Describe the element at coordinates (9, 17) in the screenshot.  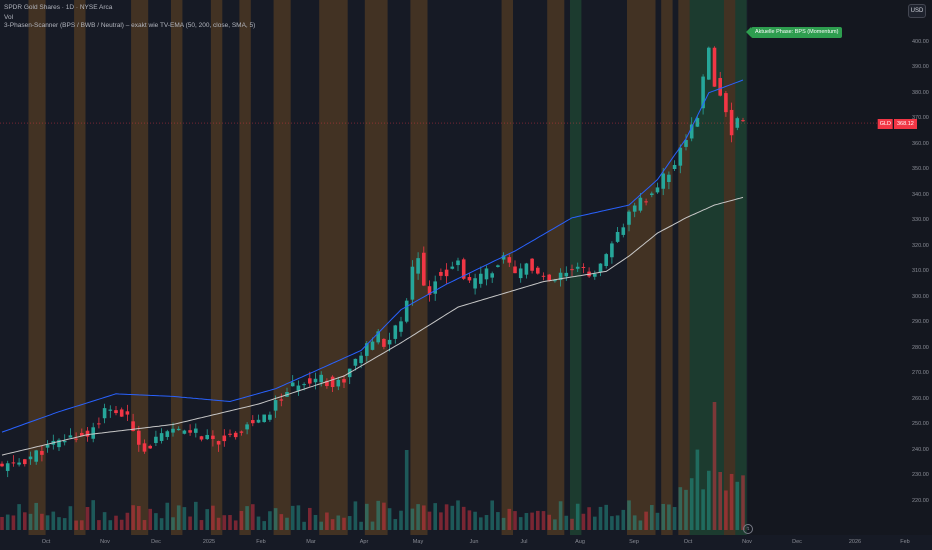
I see `volume-indicator-label: Vol` at that location.